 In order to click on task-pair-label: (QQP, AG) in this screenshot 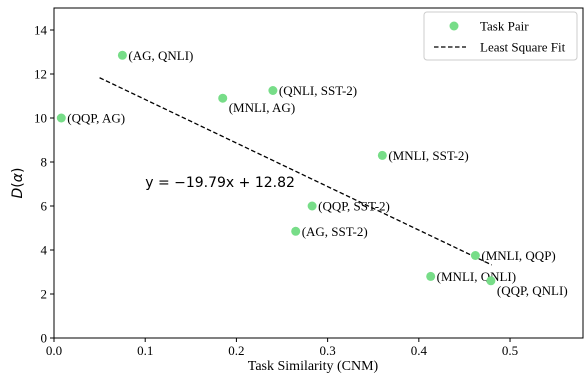, I will do `click(96, 118)`.